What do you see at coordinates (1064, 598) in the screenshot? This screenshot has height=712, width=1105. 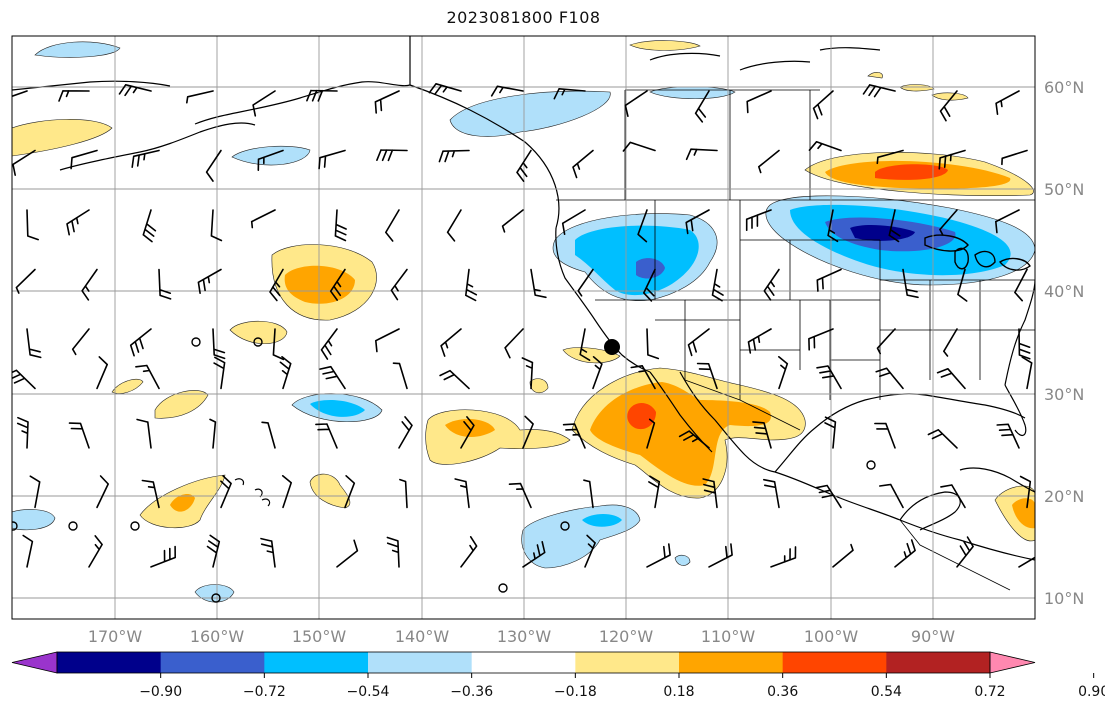 I see `lat-label: 10°N` at bounding box center [1064, 598].